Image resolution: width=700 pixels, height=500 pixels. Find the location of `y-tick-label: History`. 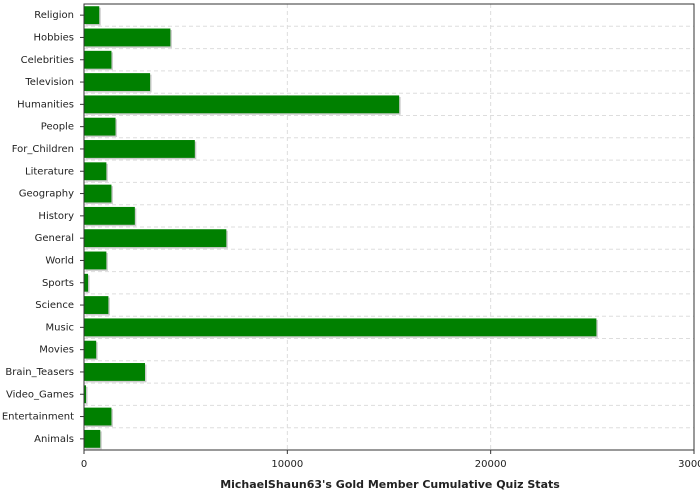

y-tick-label: History is located at coordinates (56, 216).